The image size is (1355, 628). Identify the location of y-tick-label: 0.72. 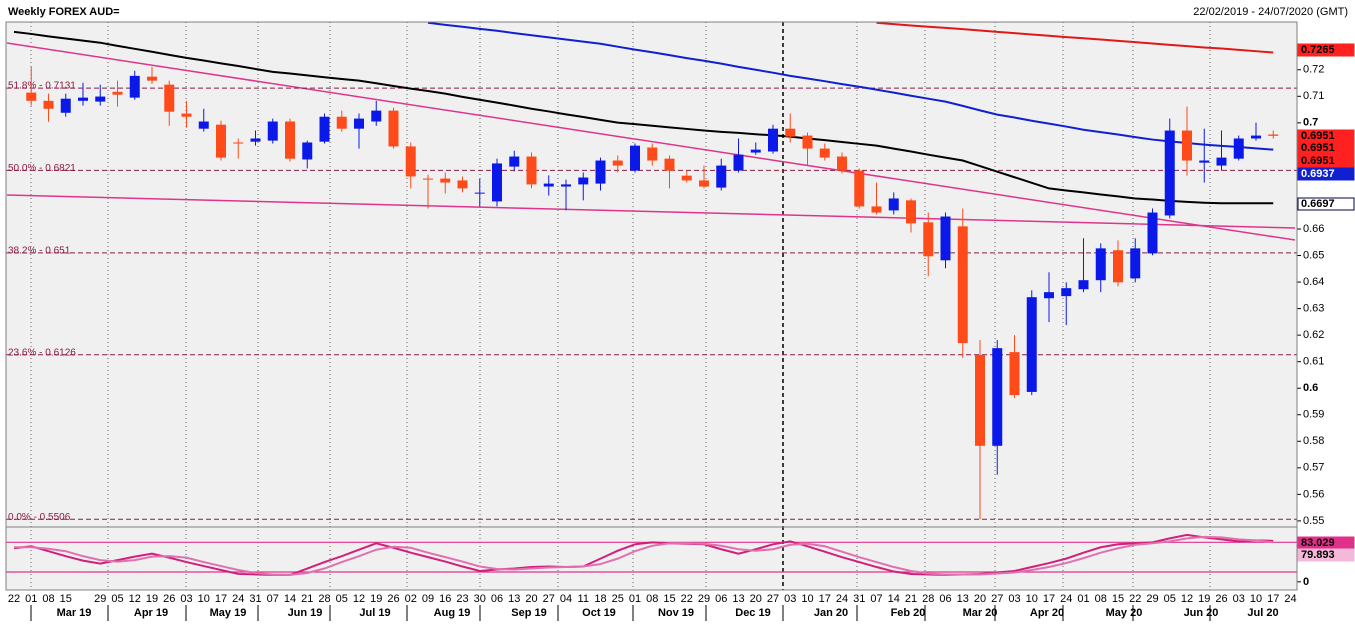
(1313, 70).